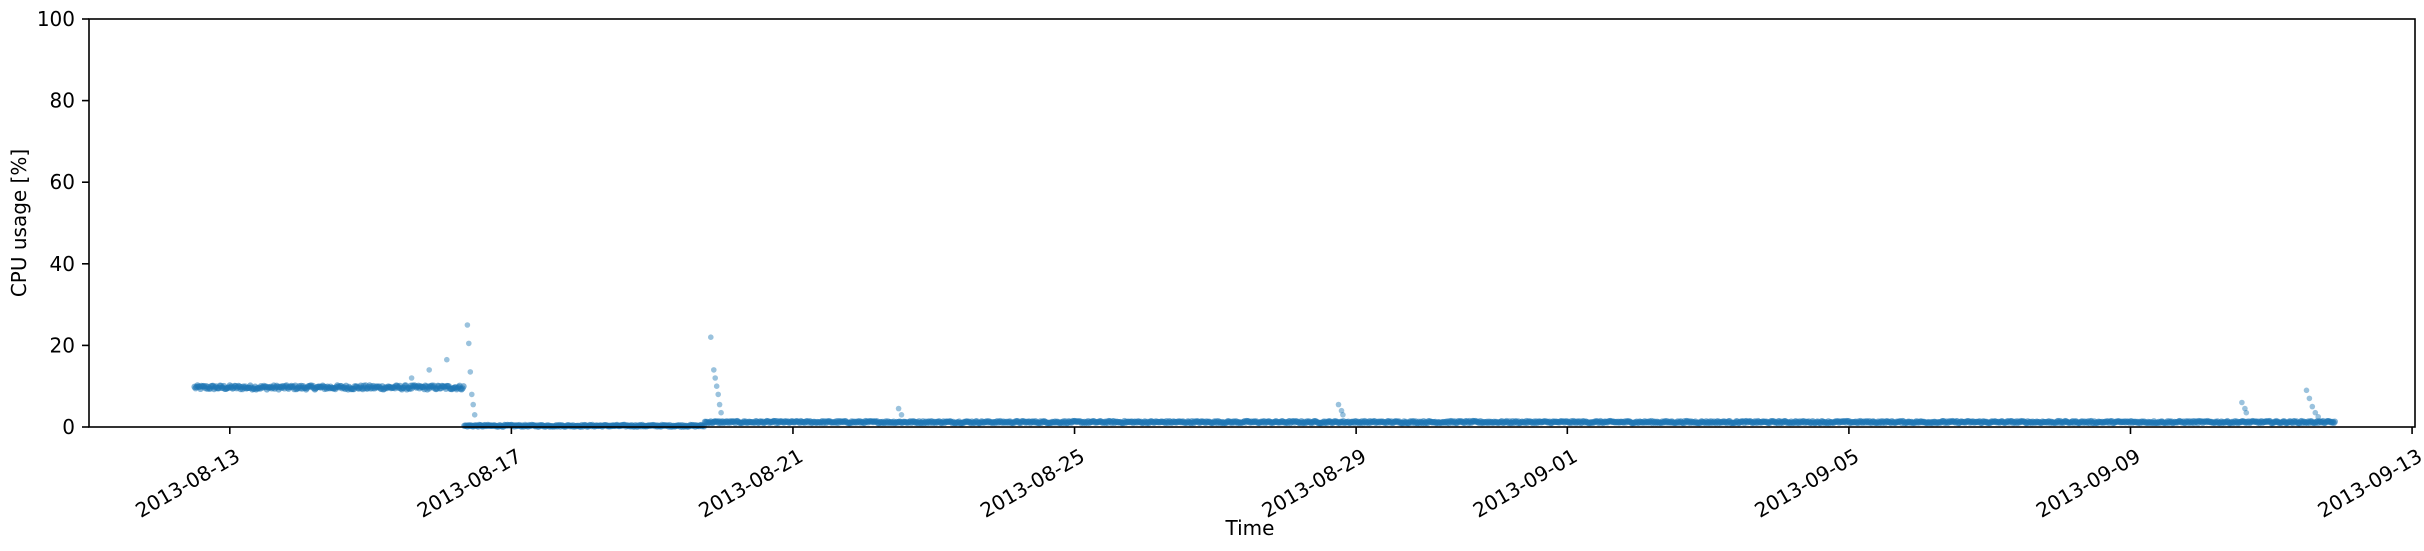 This screenshot has width=2424, height=551. I want to click on x-tick-label: 2013-08-17, so click(469, 483).